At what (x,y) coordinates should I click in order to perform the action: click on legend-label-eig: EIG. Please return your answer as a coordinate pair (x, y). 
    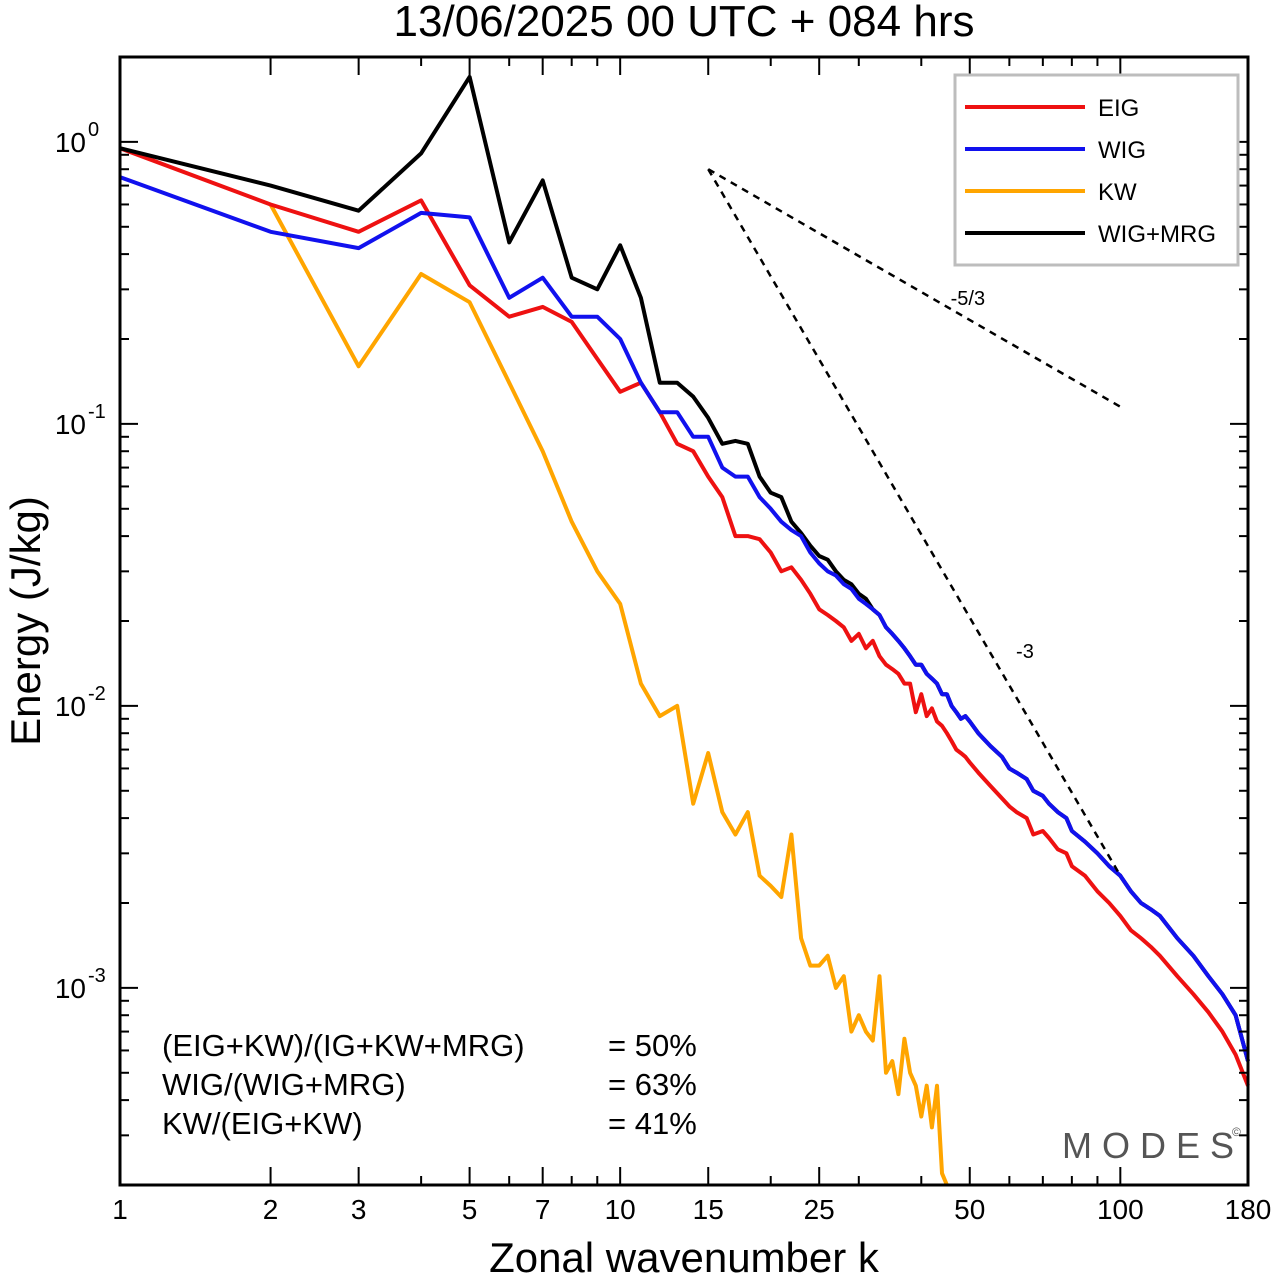
    Looking at the image, I should click on (1118, 108).